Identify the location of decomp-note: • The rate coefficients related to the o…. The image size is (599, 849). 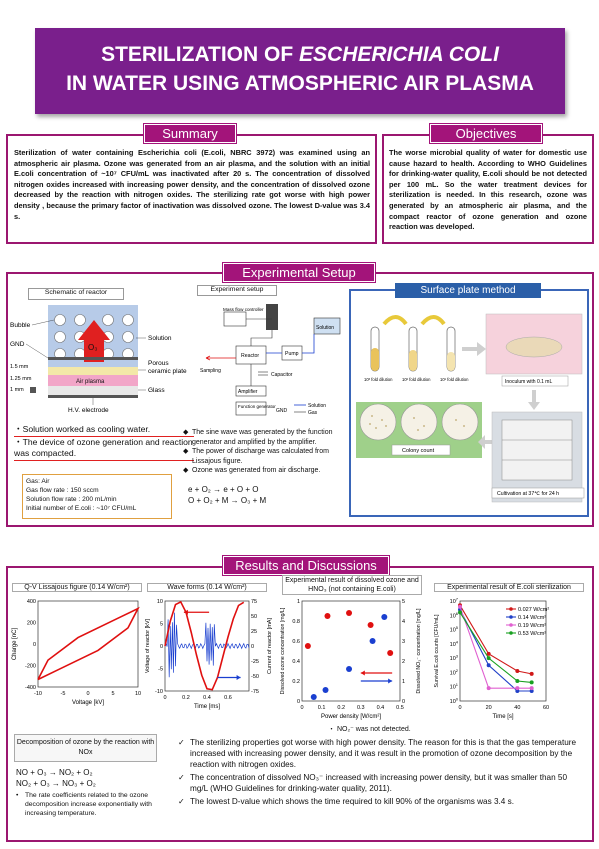
(84, 804).